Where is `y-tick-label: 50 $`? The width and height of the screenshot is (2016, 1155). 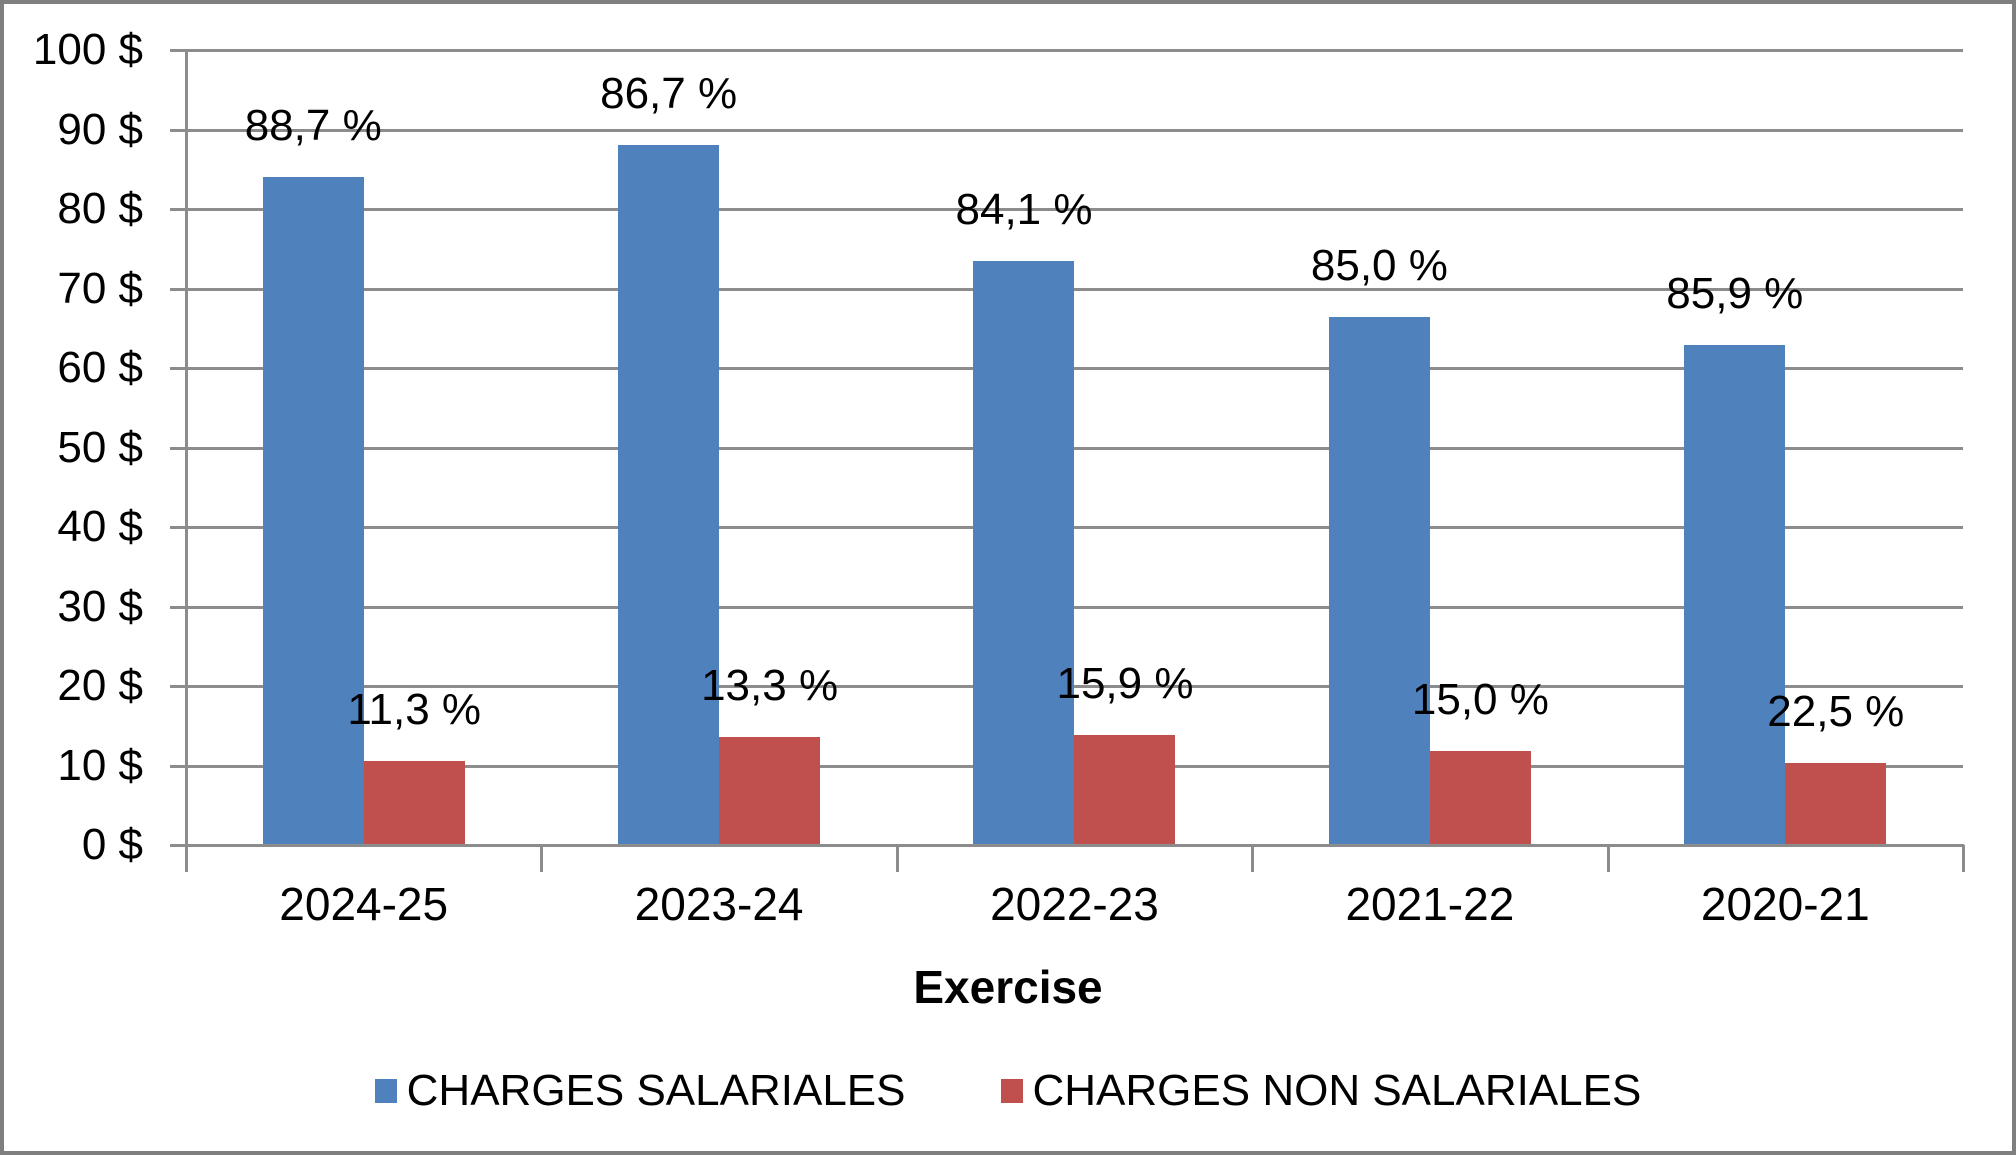 y-tick-label: 50 $ is located at coordinates (100, 447).